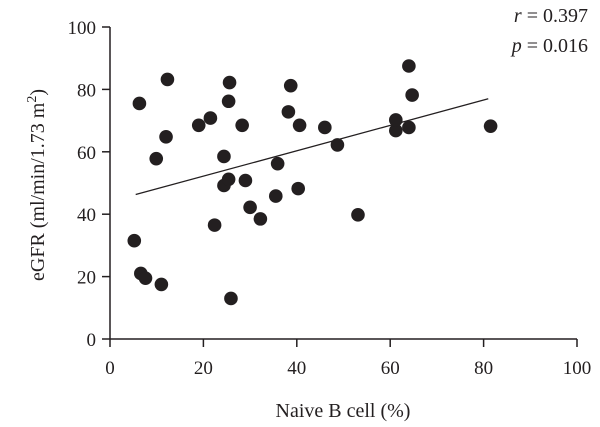  What do you see at coordinates (483, 368) in the screenshot?
I see `x-tick-label: 80` at bounding box center [483, 368].